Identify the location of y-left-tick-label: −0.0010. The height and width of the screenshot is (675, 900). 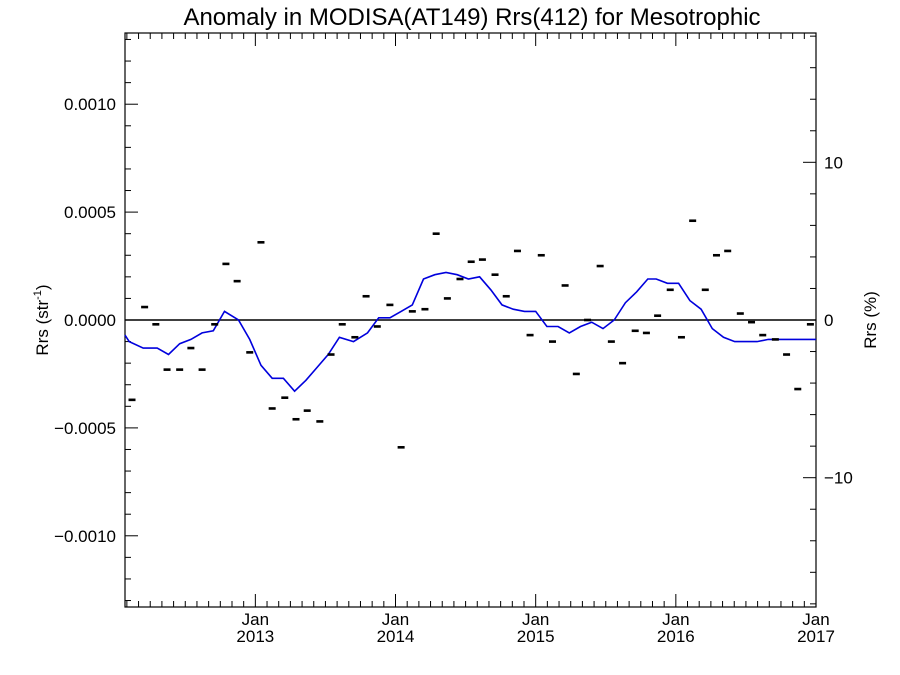
(85, 536).